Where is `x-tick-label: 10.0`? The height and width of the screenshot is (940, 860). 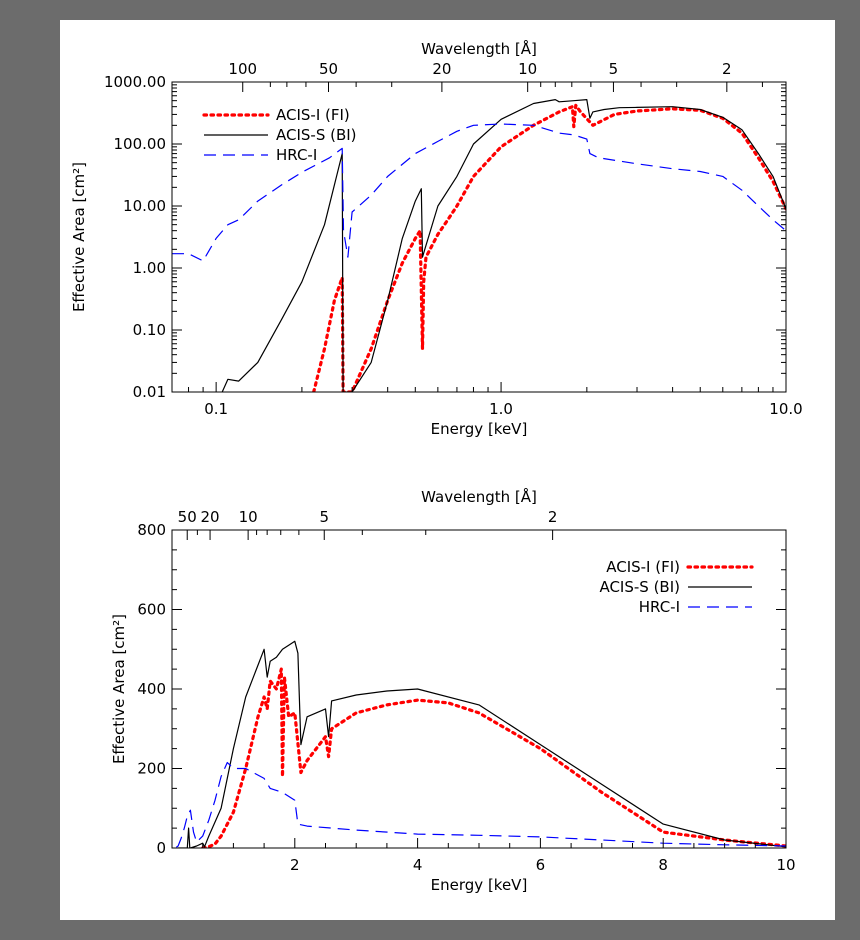 x-tick-label: 10.0 is located at coordinates (785, 409).